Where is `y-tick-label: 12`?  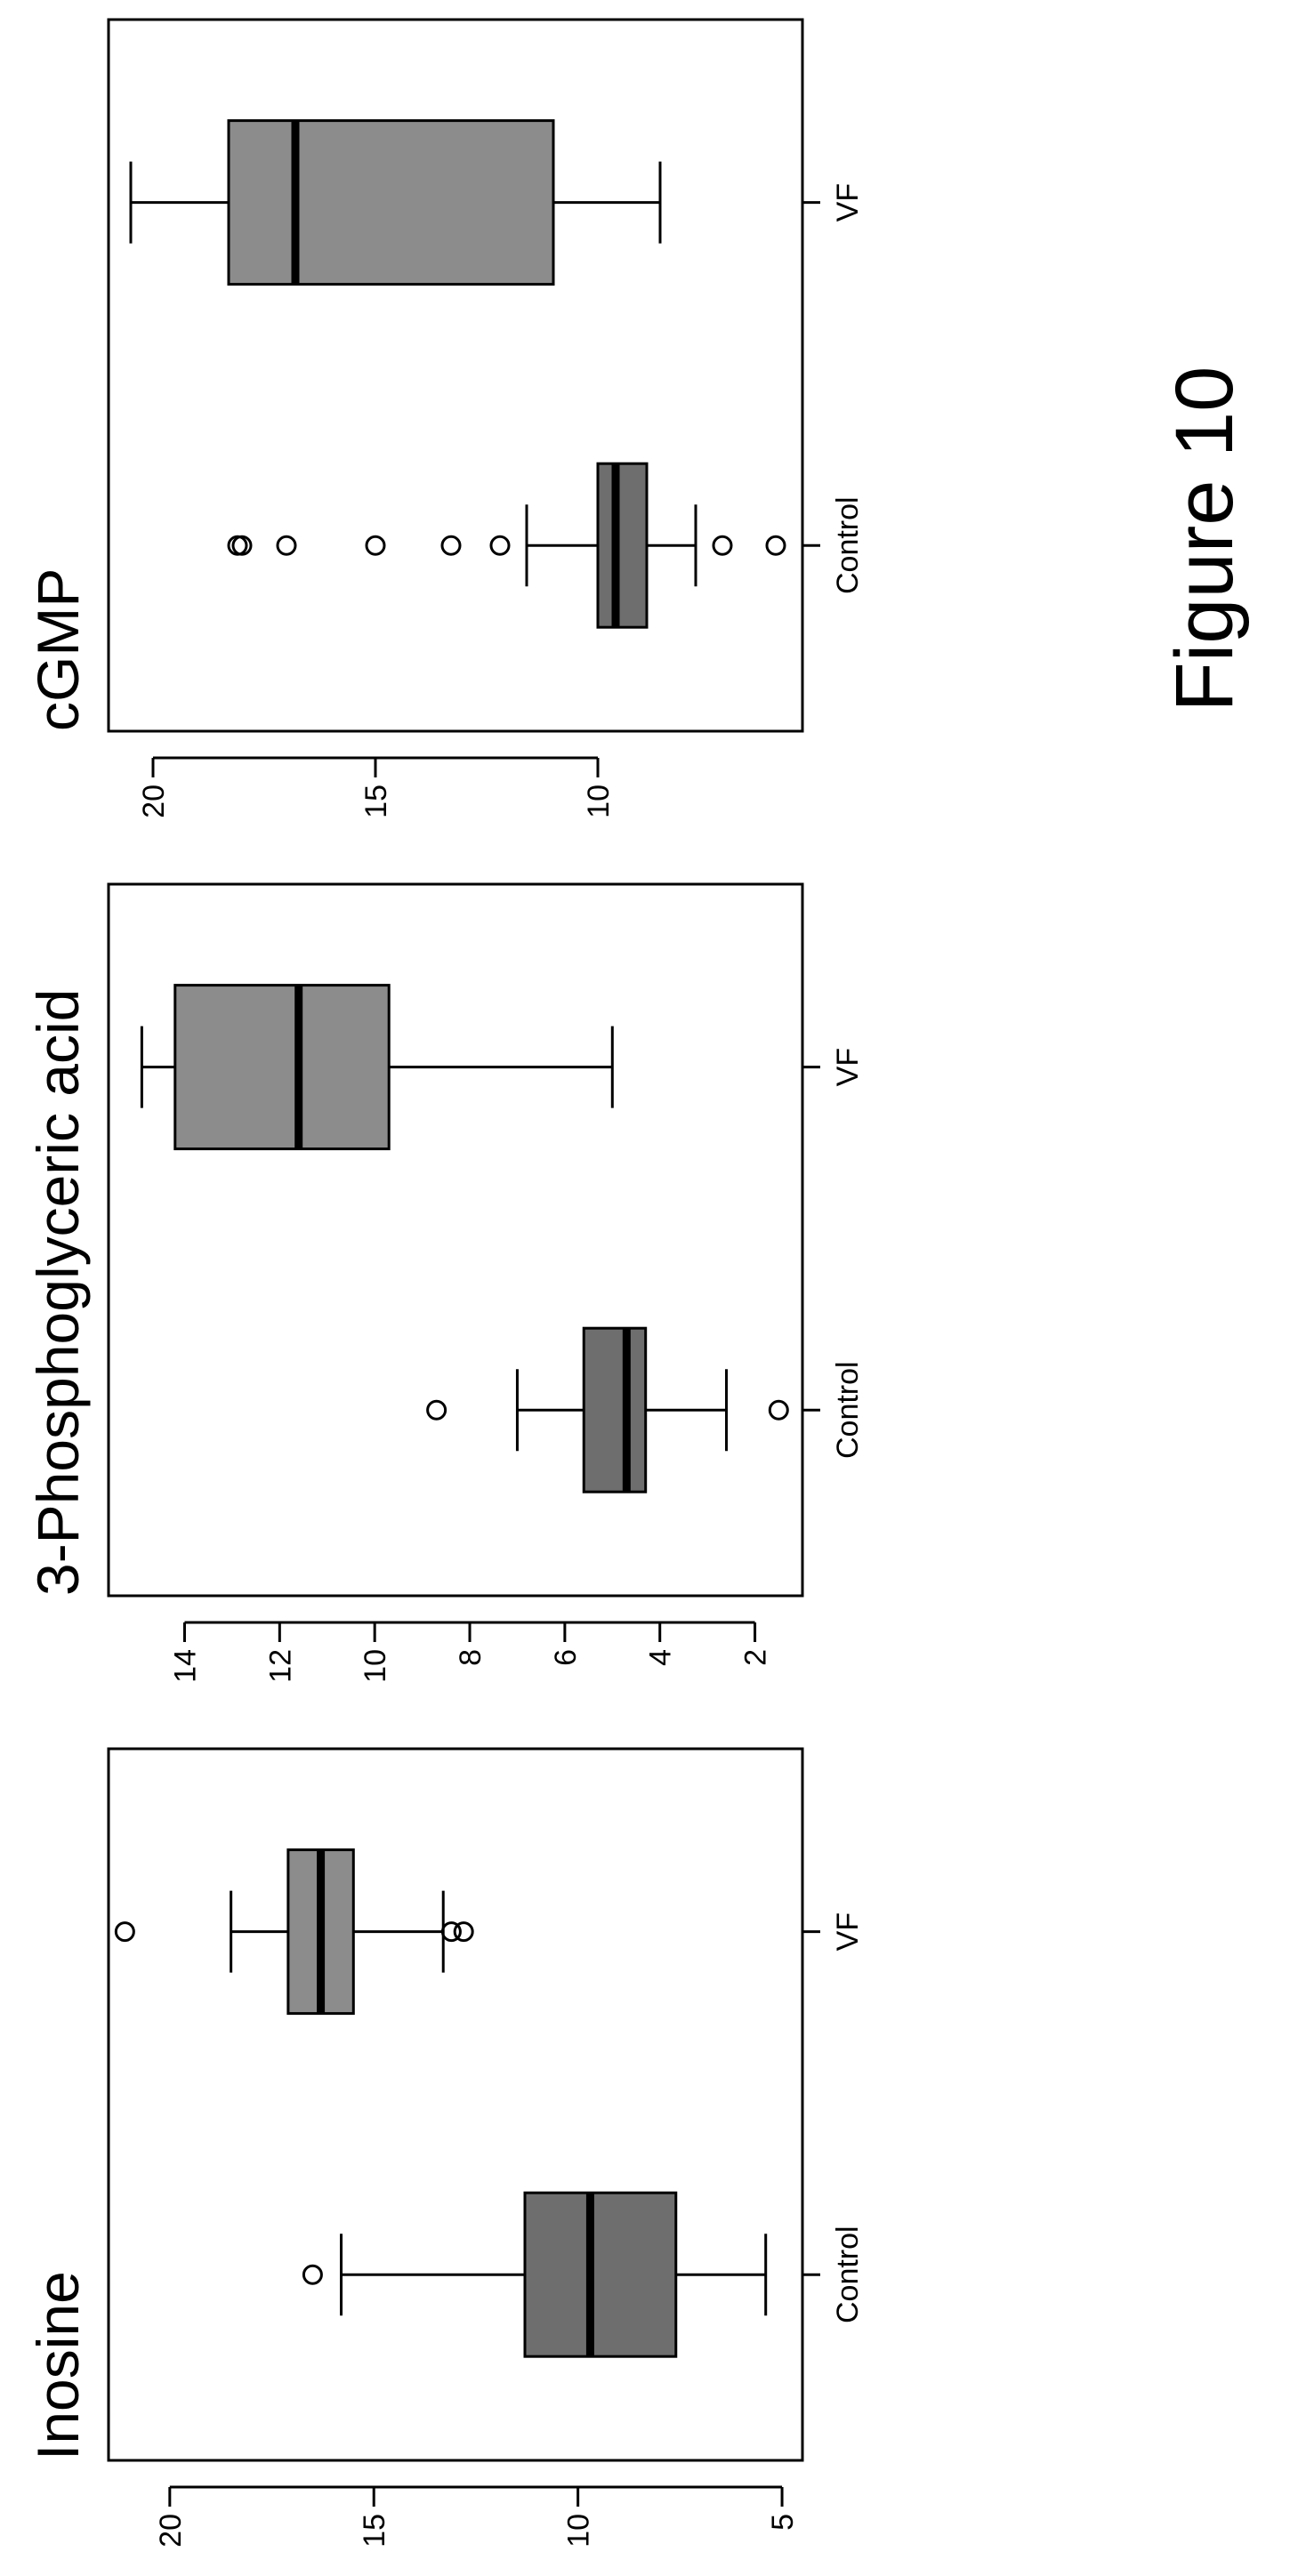
y-tick-label: 12 is located at coordinates (280, 1666).